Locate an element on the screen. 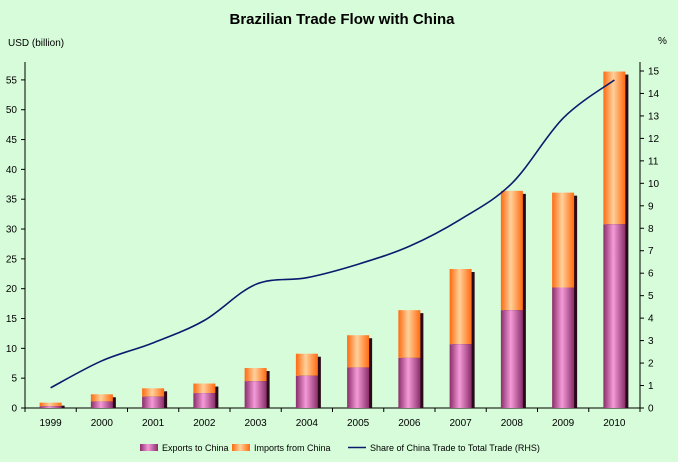 The height and width of the screenshot is (462, 678). left-tick-label: 5 is located at coordinates (14, 379).